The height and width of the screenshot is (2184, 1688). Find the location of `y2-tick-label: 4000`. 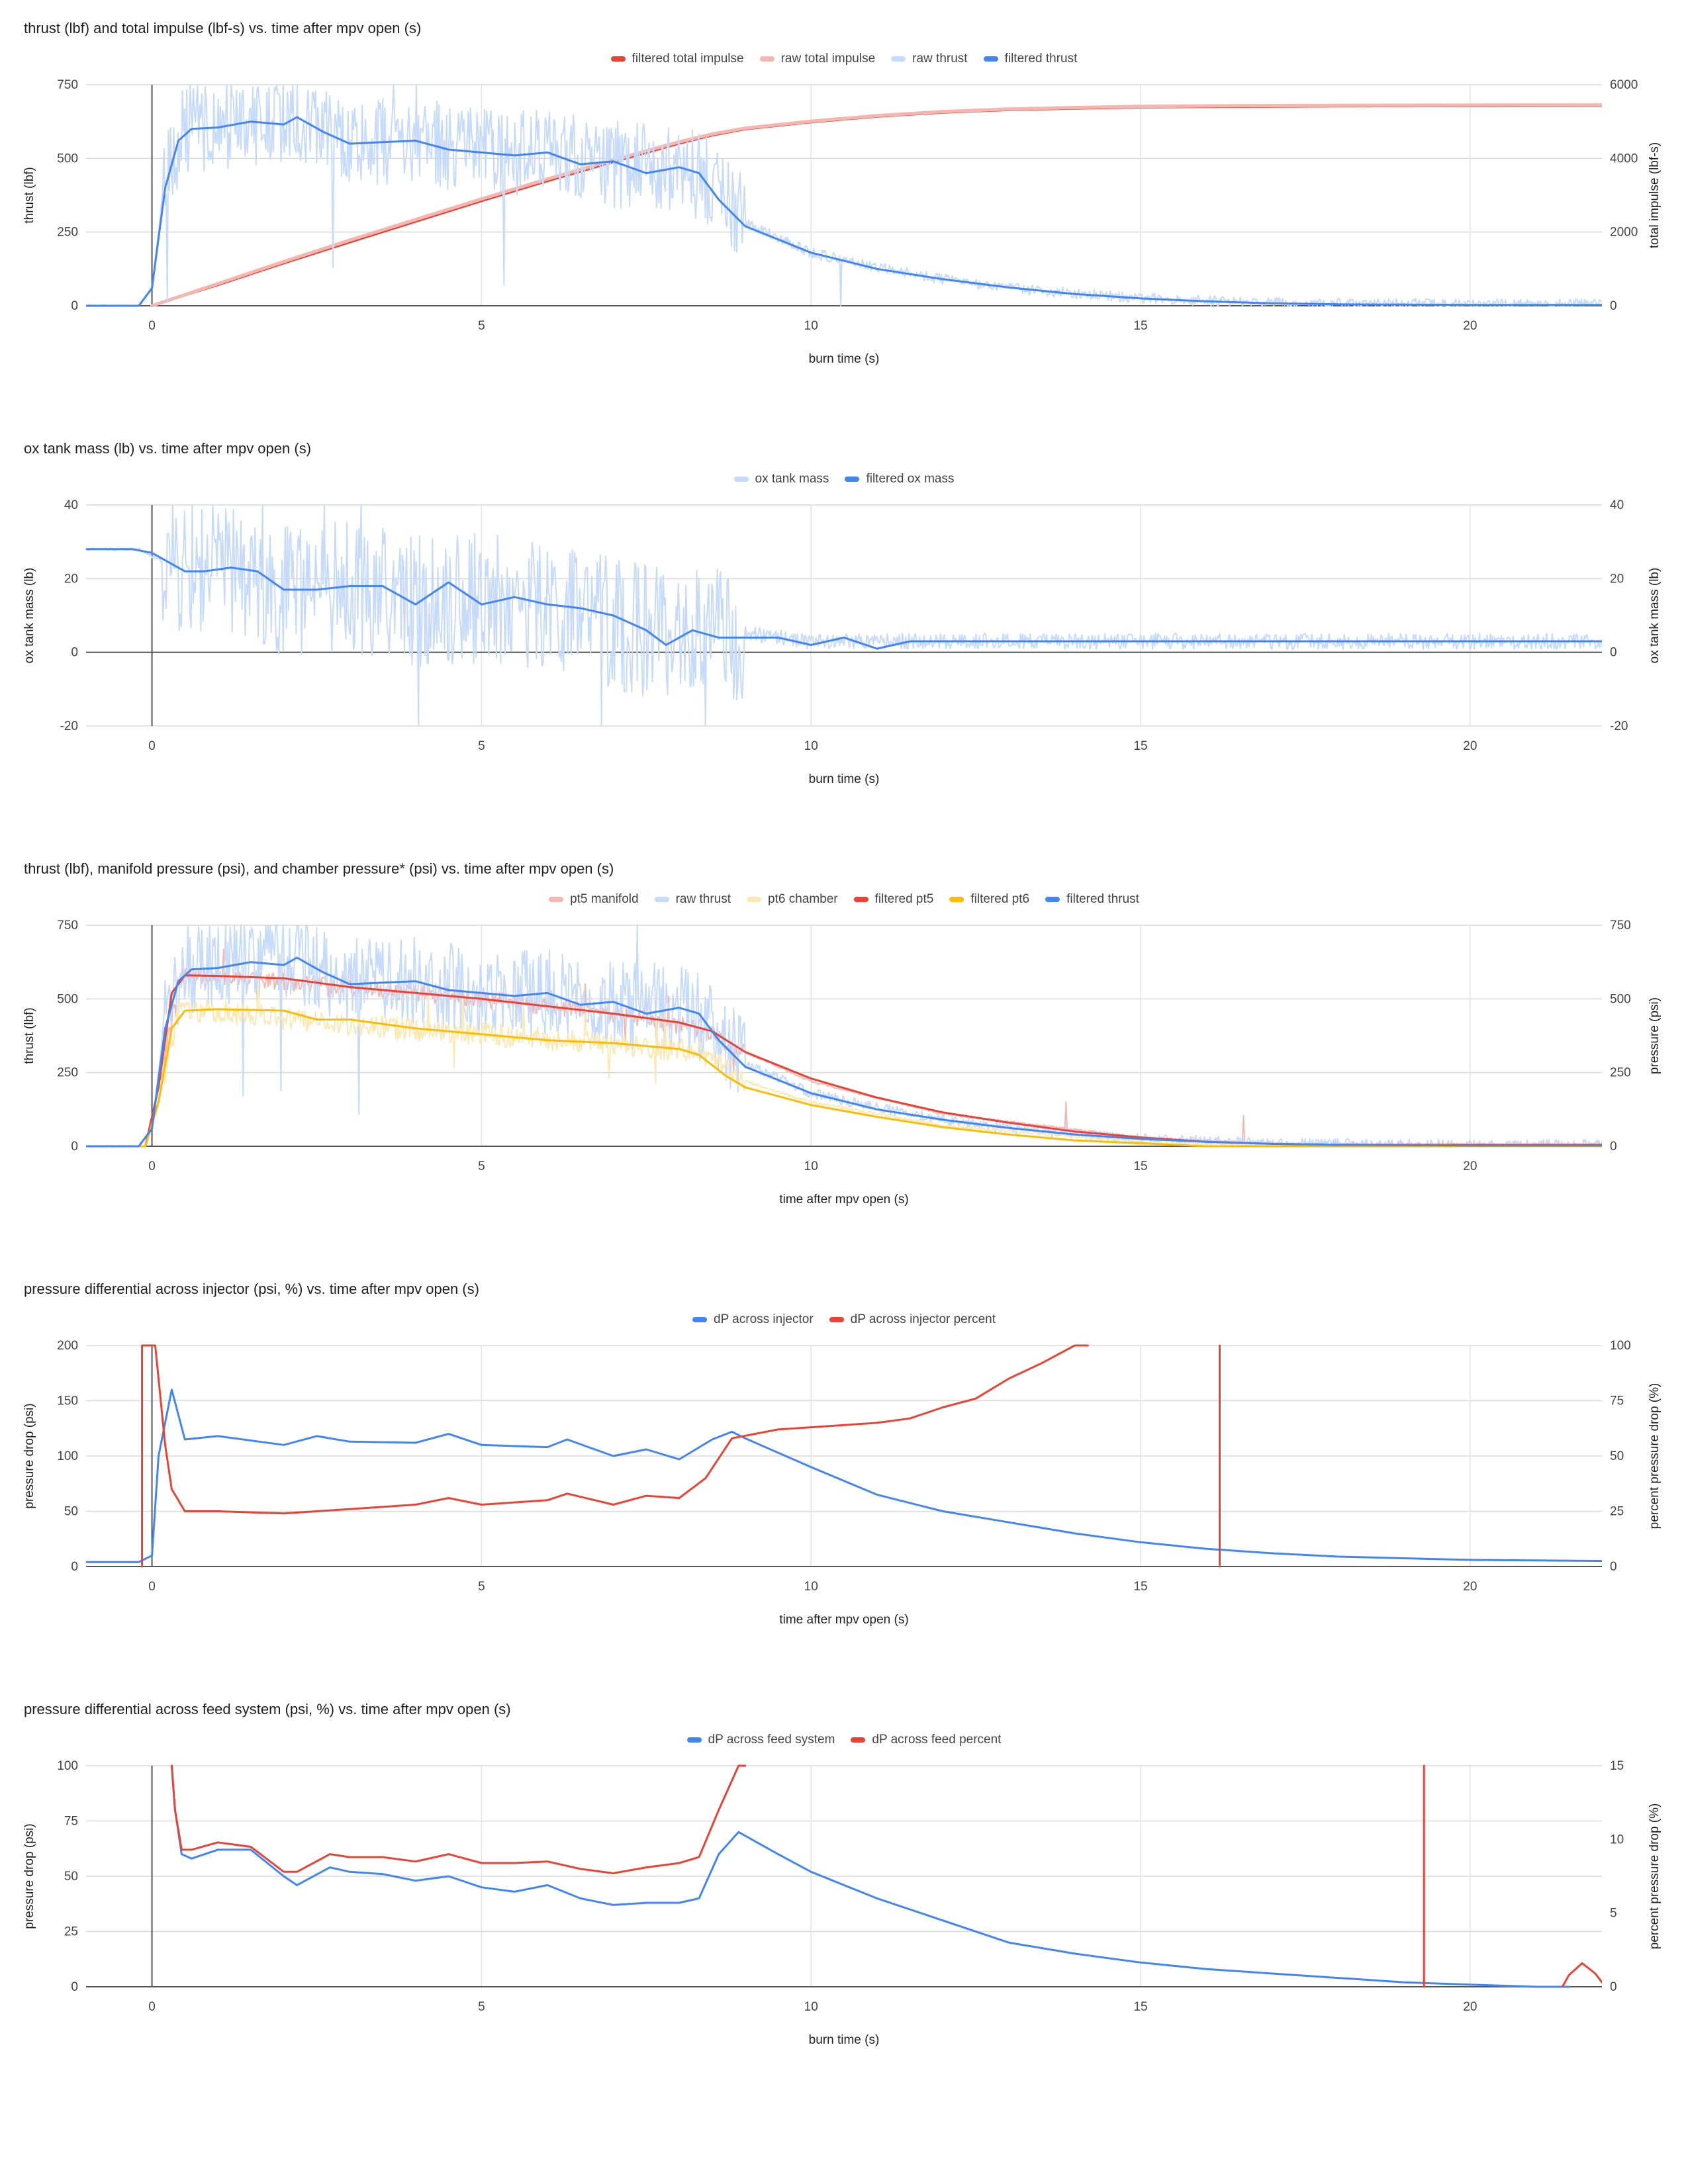

y2-tick-label: 4000 is located at coordinates (1624, 159).